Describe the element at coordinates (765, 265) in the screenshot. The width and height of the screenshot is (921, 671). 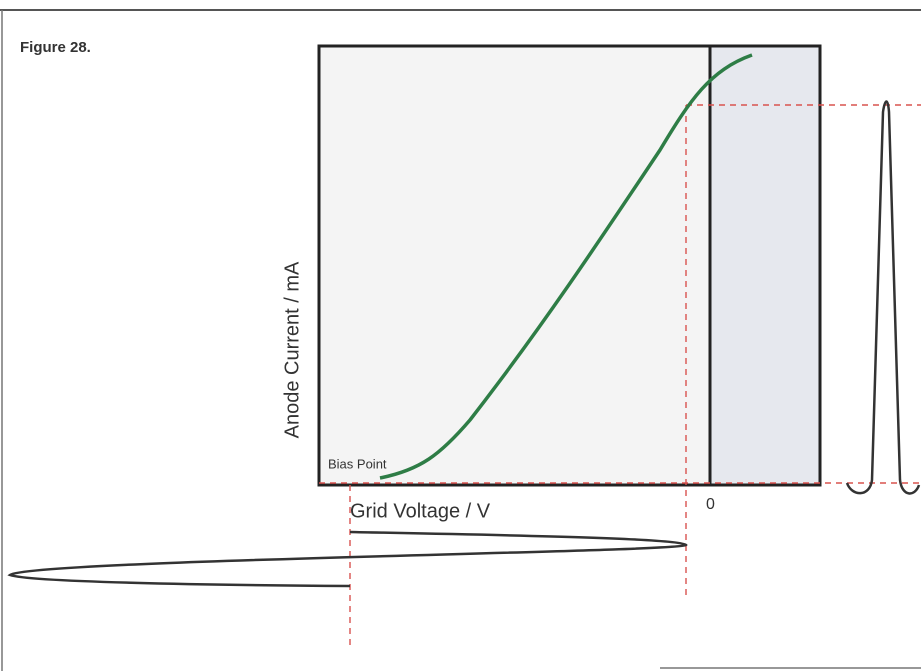
I see `positive-grid-region` at that location.